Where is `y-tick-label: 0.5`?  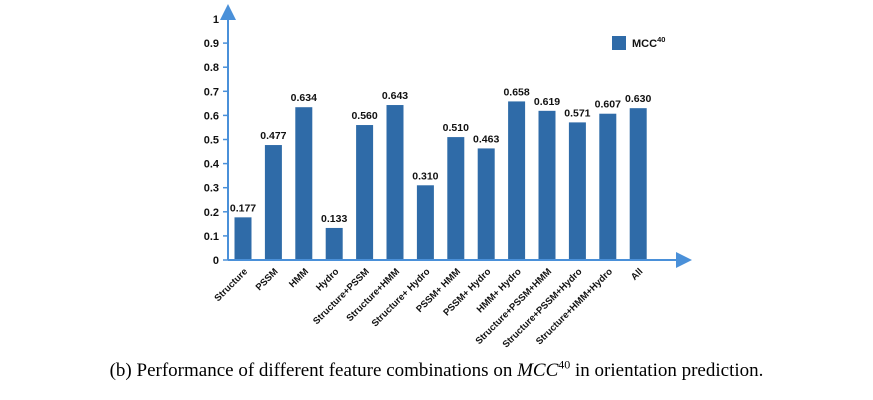
y-tick-label: 0.5 is located at coordinates (211, 141).